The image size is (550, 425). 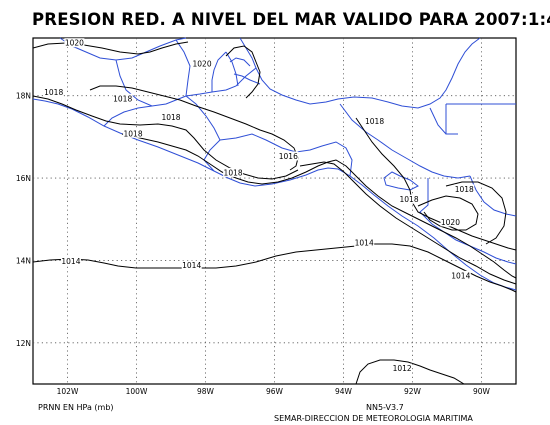 I want to click on x-tick-label: 96W, so click(x=275, y=391).